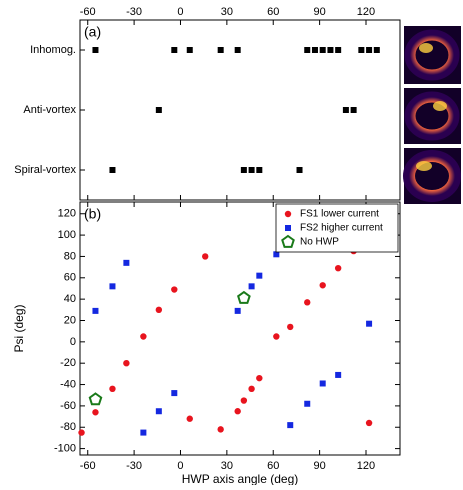  What do you see at coordinates (240, 478) in the screenshot?
I see `x-axis-label: HWP axis angle (deg)` at bounding box center [240, 478].